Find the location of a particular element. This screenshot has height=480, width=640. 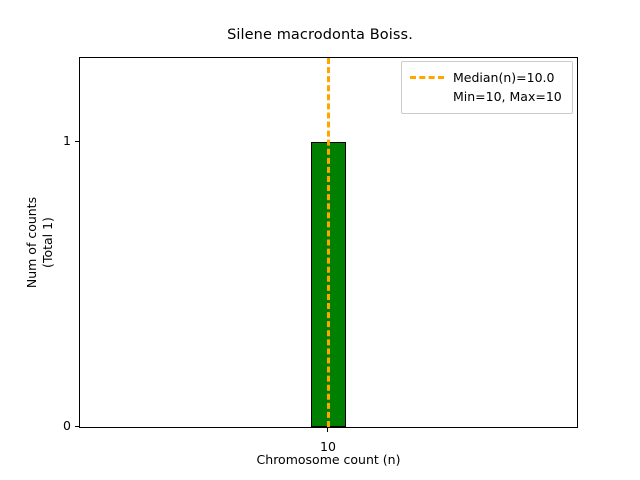

ytick-1: 1 is located at coordinates (71, 140).